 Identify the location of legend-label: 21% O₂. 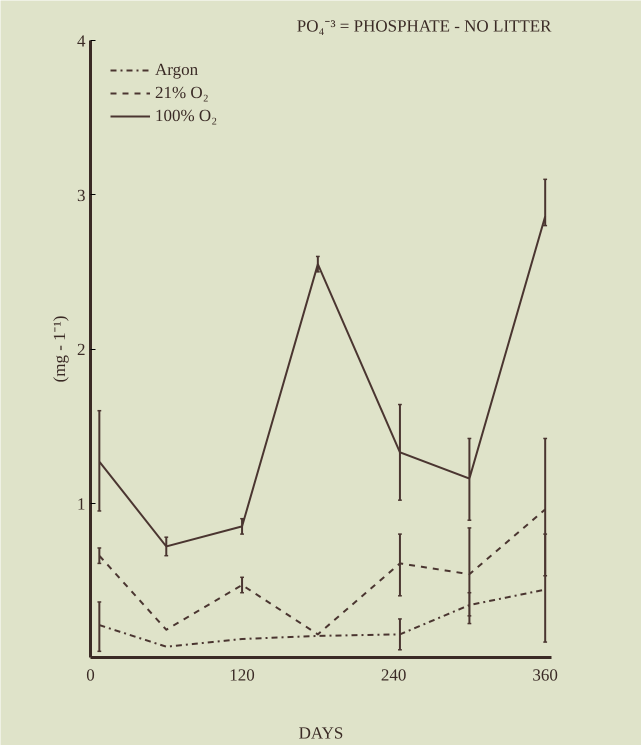
(182, 93).